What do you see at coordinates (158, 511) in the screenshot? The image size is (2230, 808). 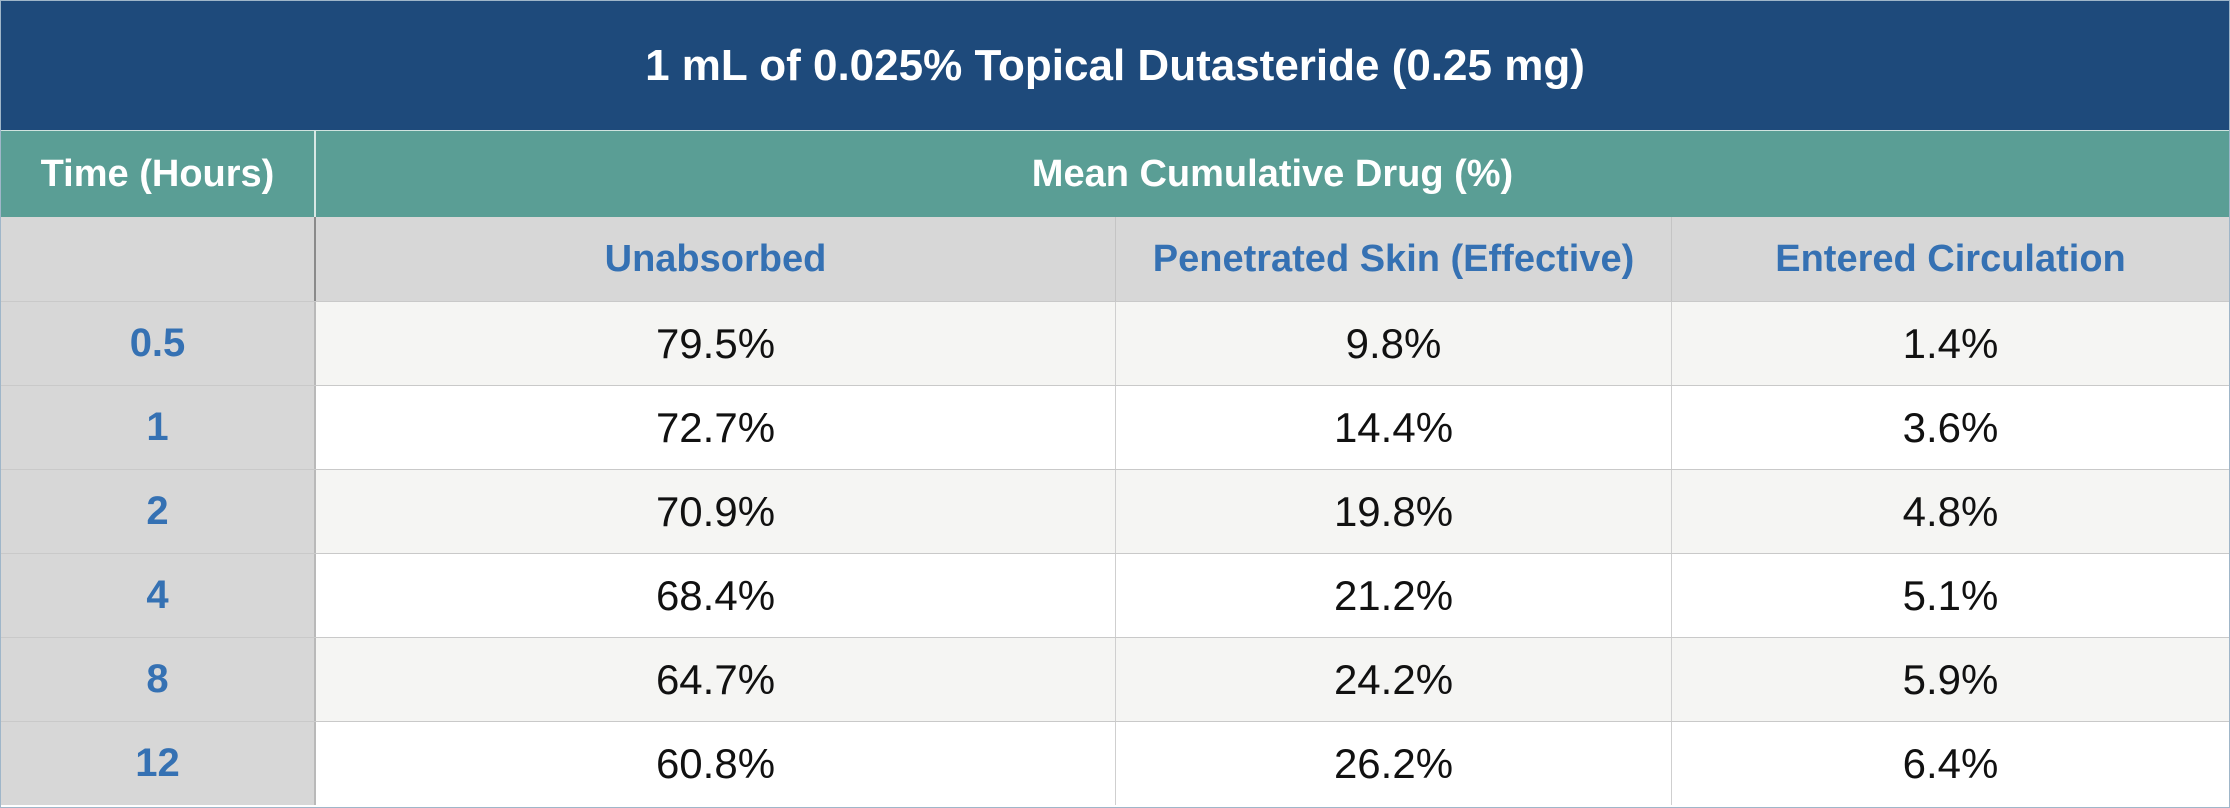 I see `time-cell: 2` at bounding box center [158, 511].